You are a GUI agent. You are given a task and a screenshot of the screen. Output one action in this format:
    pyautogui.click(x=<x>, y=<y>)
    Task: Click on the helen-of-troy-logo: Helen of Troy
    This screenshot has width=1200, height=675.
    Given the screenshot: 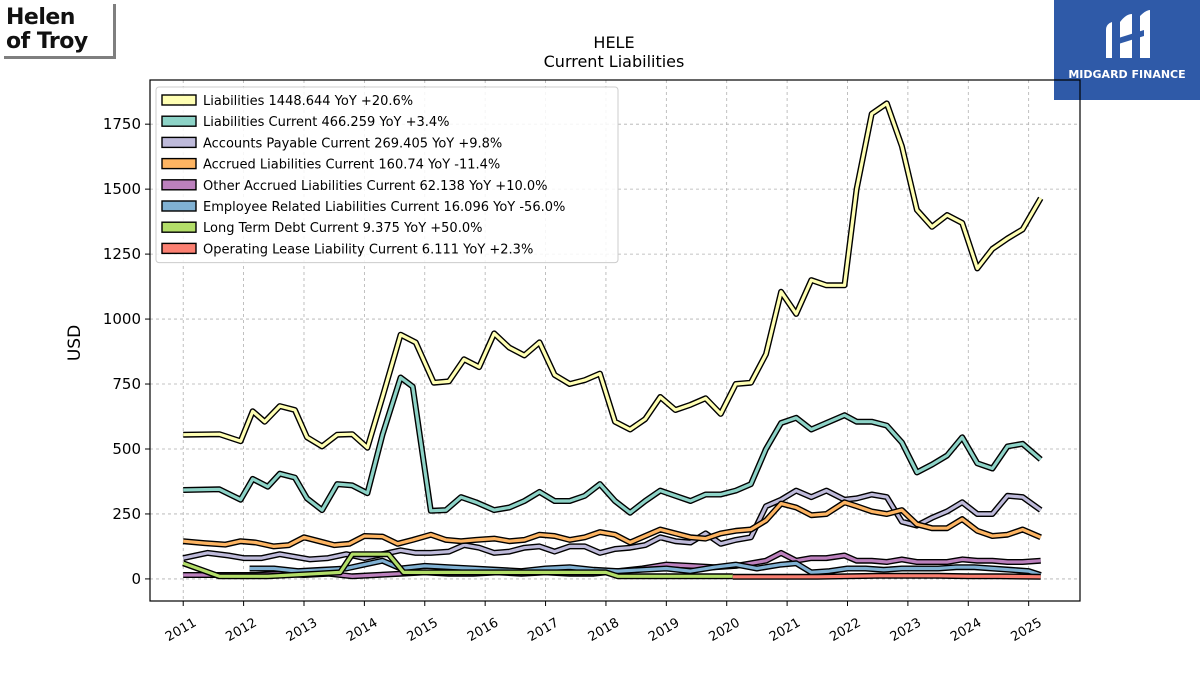 What is the action you would take?
    pyautogui.click(x=60, y=31)
    